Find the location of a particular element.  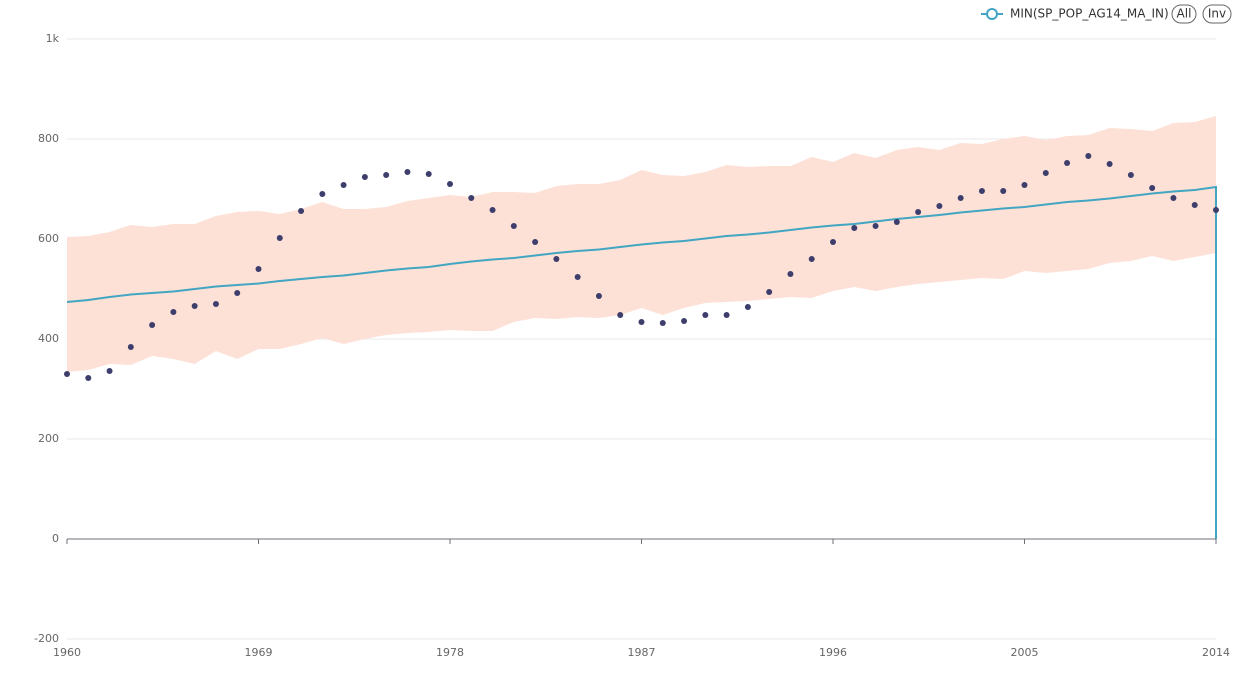

y-tick-label: 0 is located at coordinates (55, 538).